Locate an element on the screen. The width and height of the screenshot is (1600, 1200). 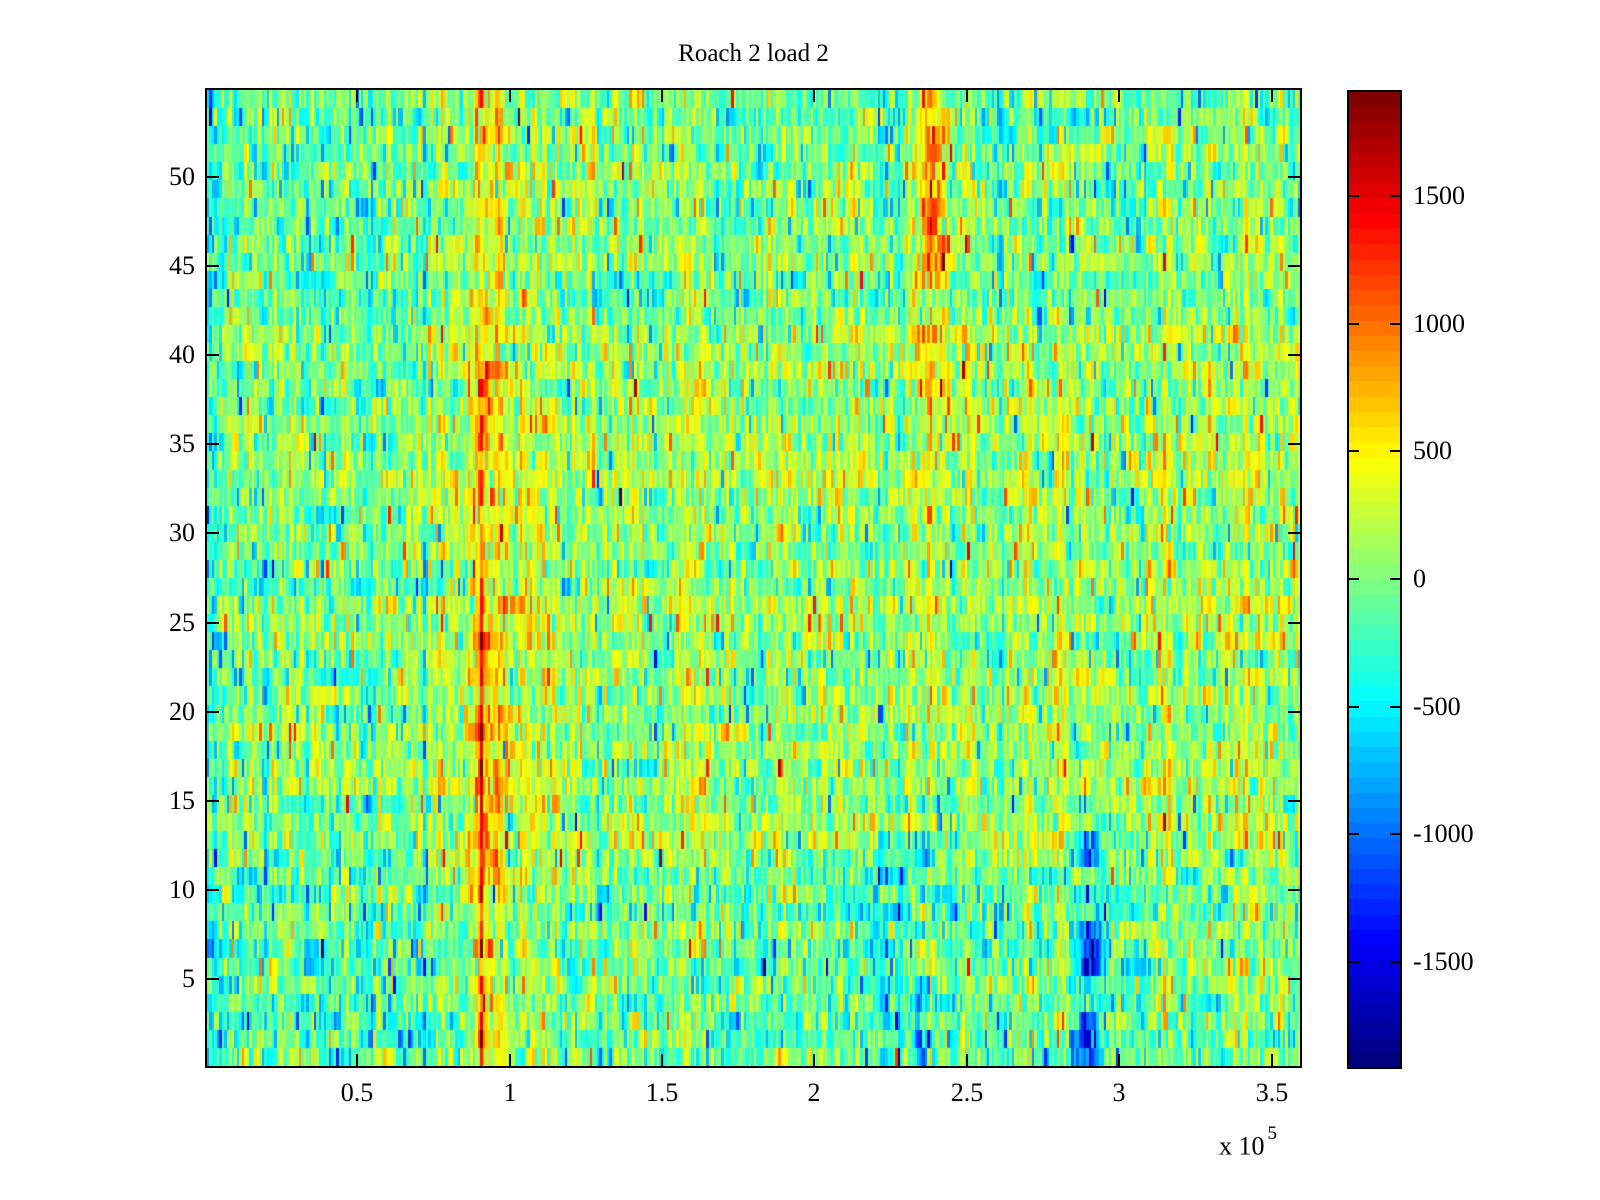
colorbar-tick-label: 0 is located at coordinates (1419, 578).